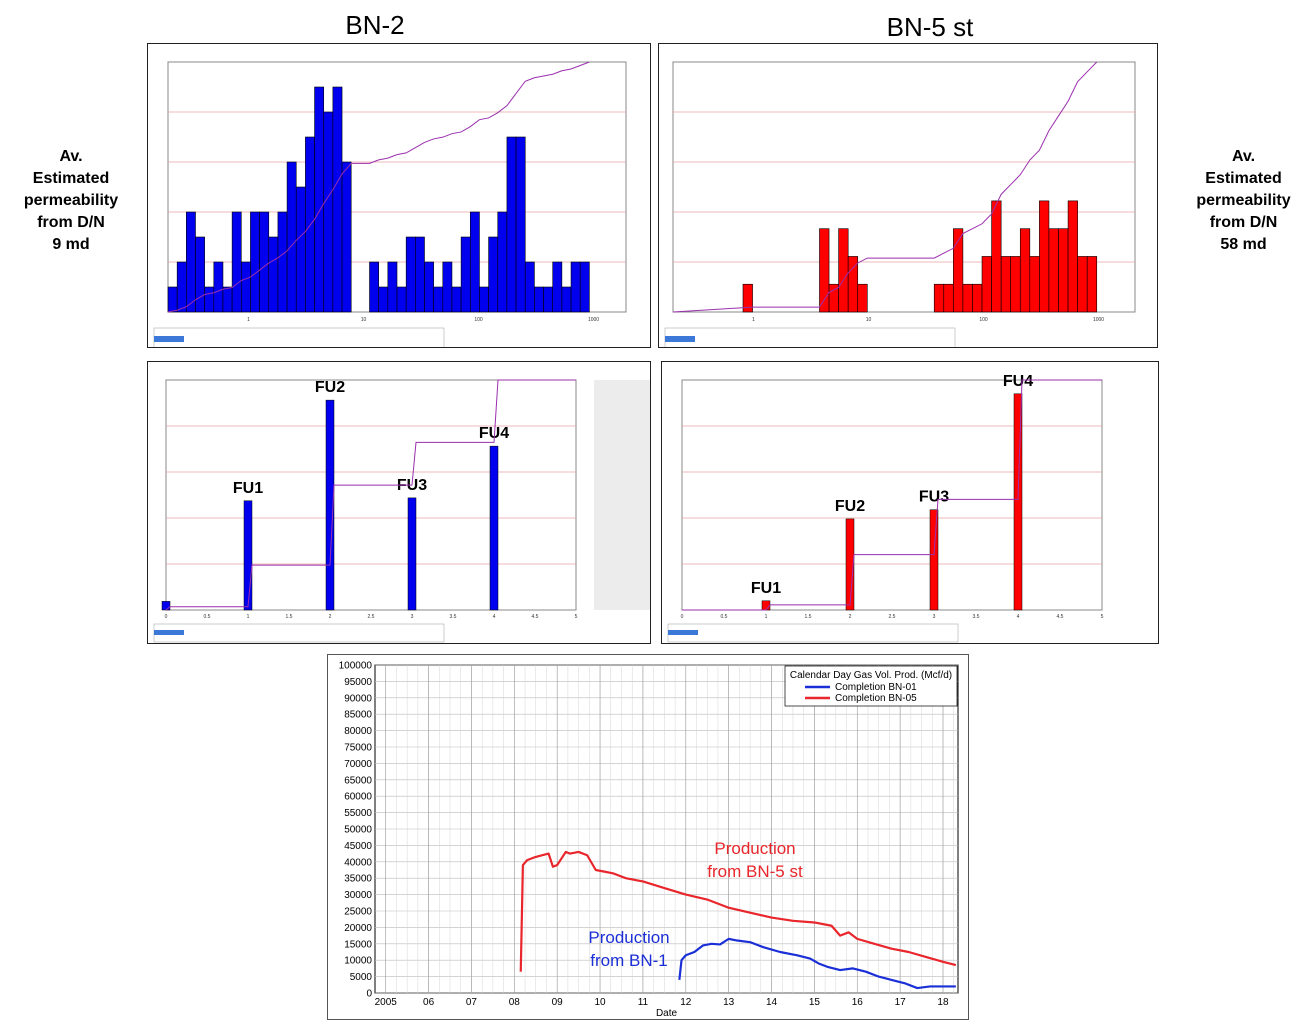 The width and height of the screenshot is (1312, 1024). I want to click on bn5st-flowunit-chart: FU1 FU2 FU3 FU4 0 0.5 1 1.5 2 2.5 3 3.5 4 4.5 5, so click(885, 508).